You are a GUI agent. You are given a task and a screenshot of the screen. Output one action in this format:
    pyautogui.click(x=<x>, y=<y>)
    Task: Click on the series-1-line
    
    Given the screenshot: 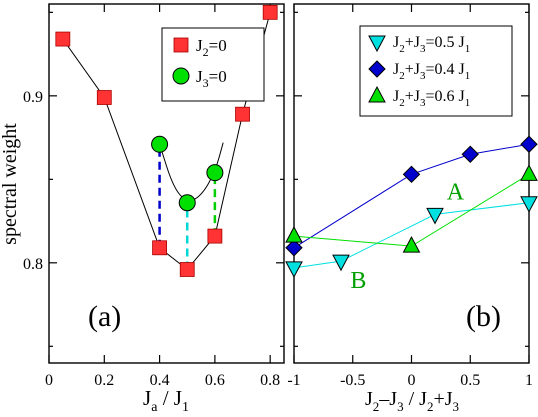 What is the action you would take?
    pyautogui.click(x=411, y=196)
    